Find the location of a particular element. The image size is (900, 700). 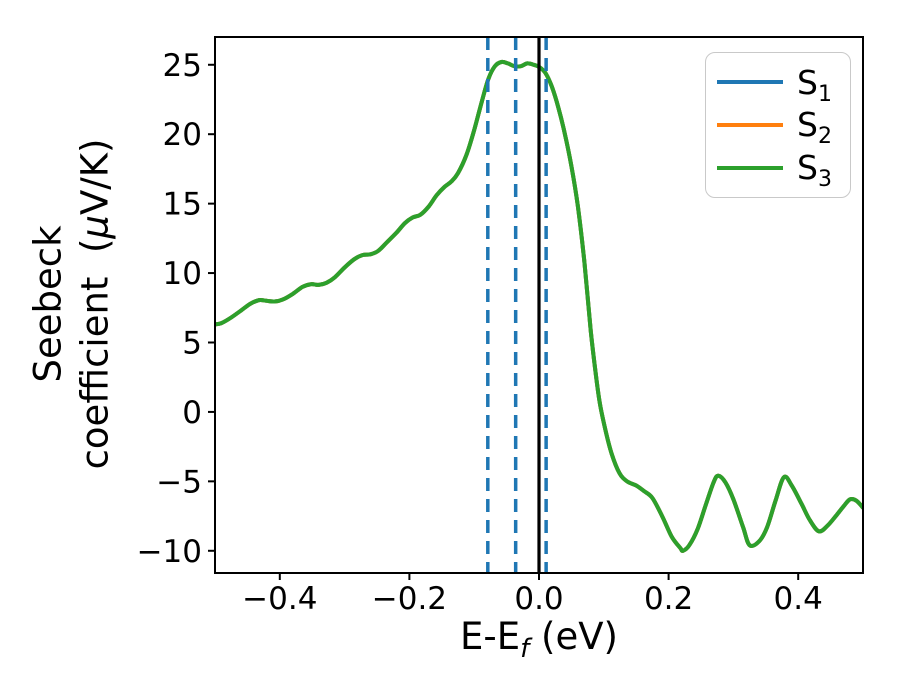

x-tick-label: 0.2 is located at coordinates (668, 599).